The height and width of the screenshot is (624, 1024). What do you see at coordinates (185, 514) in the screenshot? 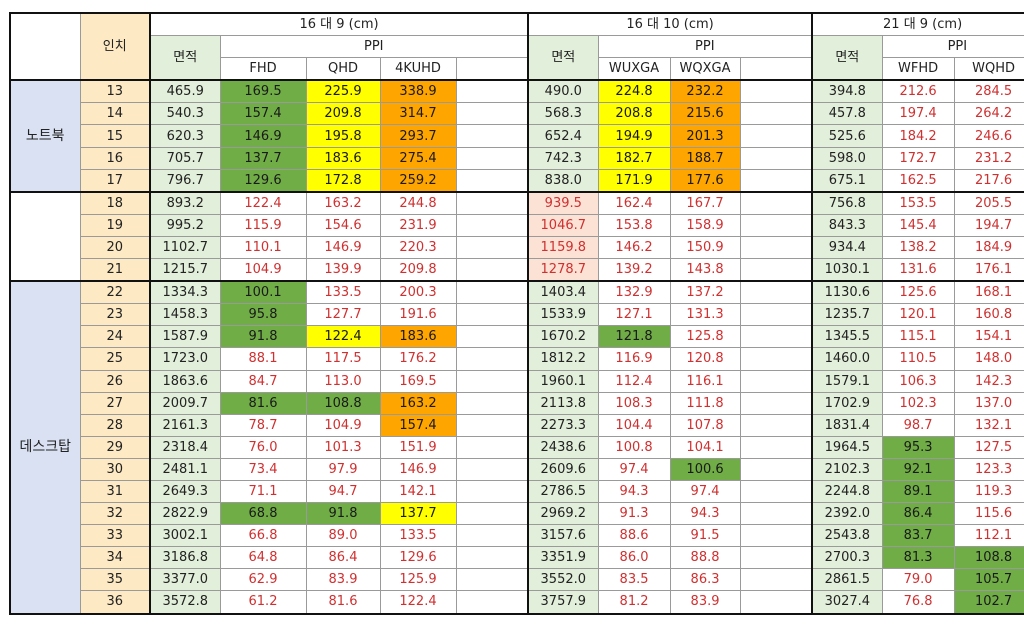
I see `area-cell-16-9: 2822.9` at bounding box center [185, 514].